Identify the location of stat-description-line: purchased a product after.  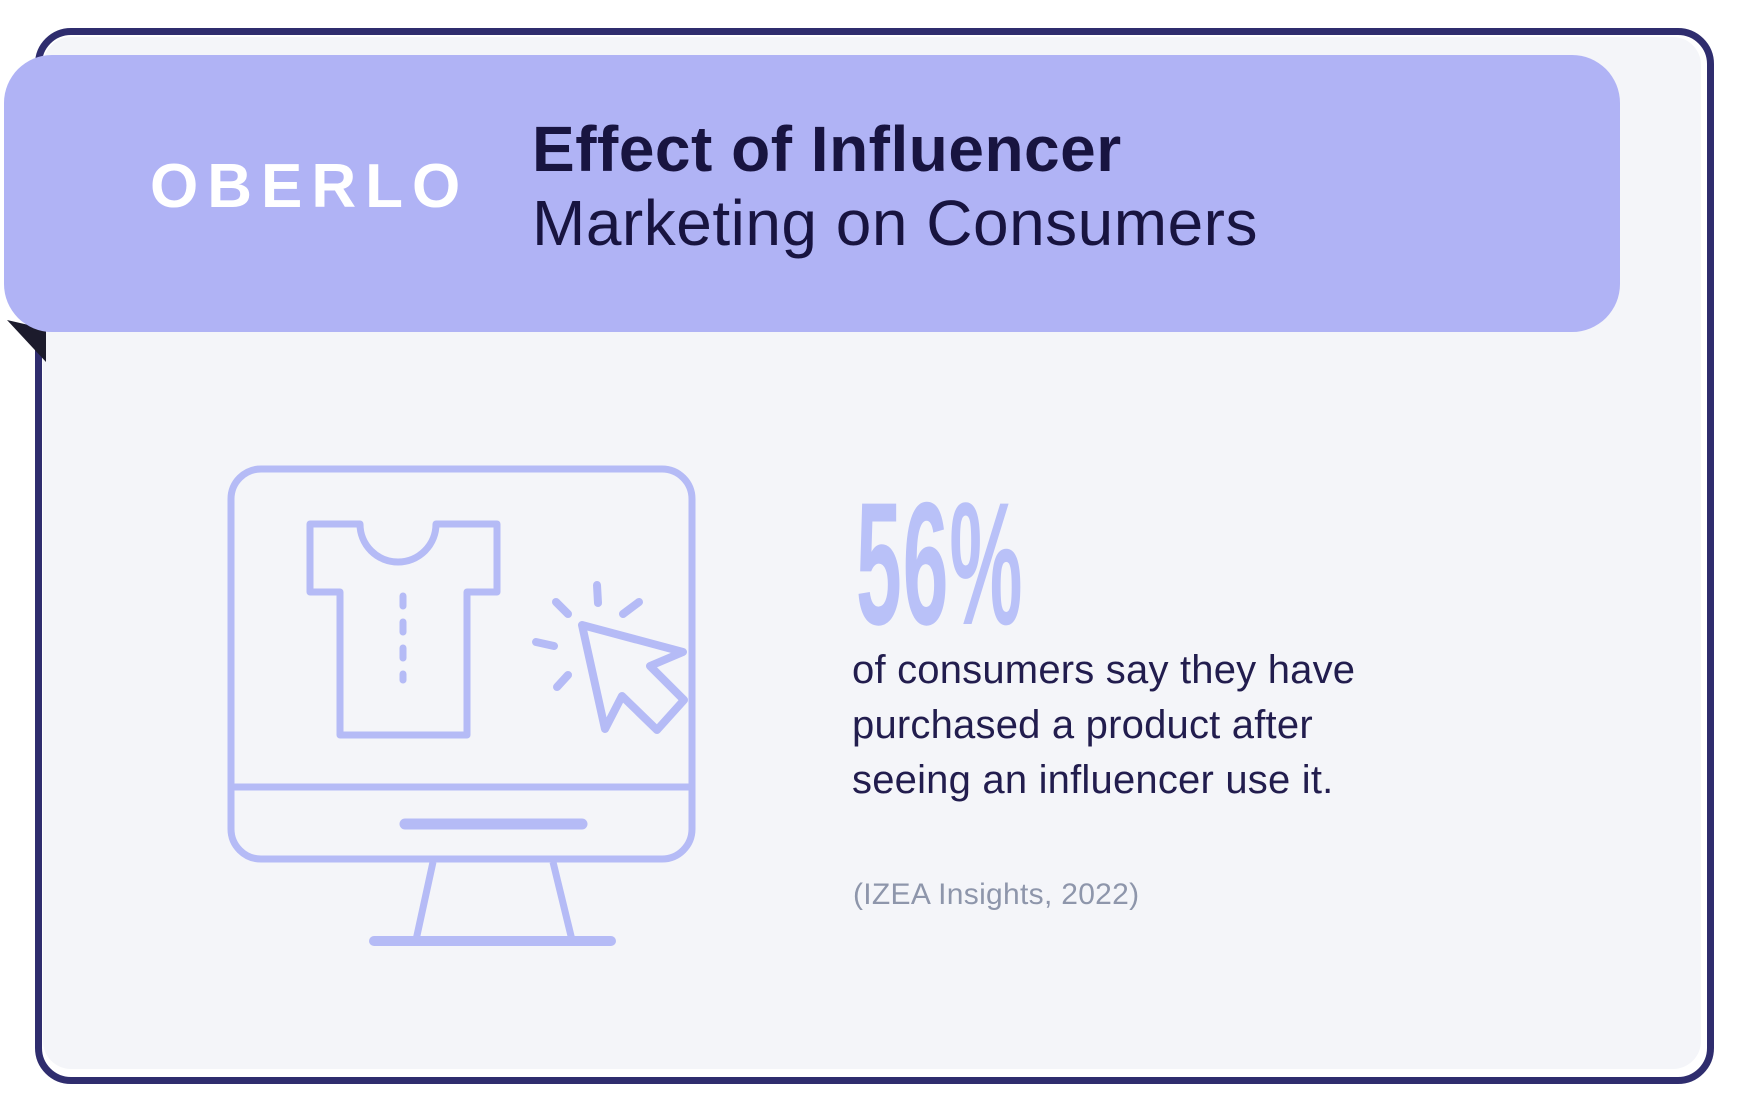
(1082, 725).